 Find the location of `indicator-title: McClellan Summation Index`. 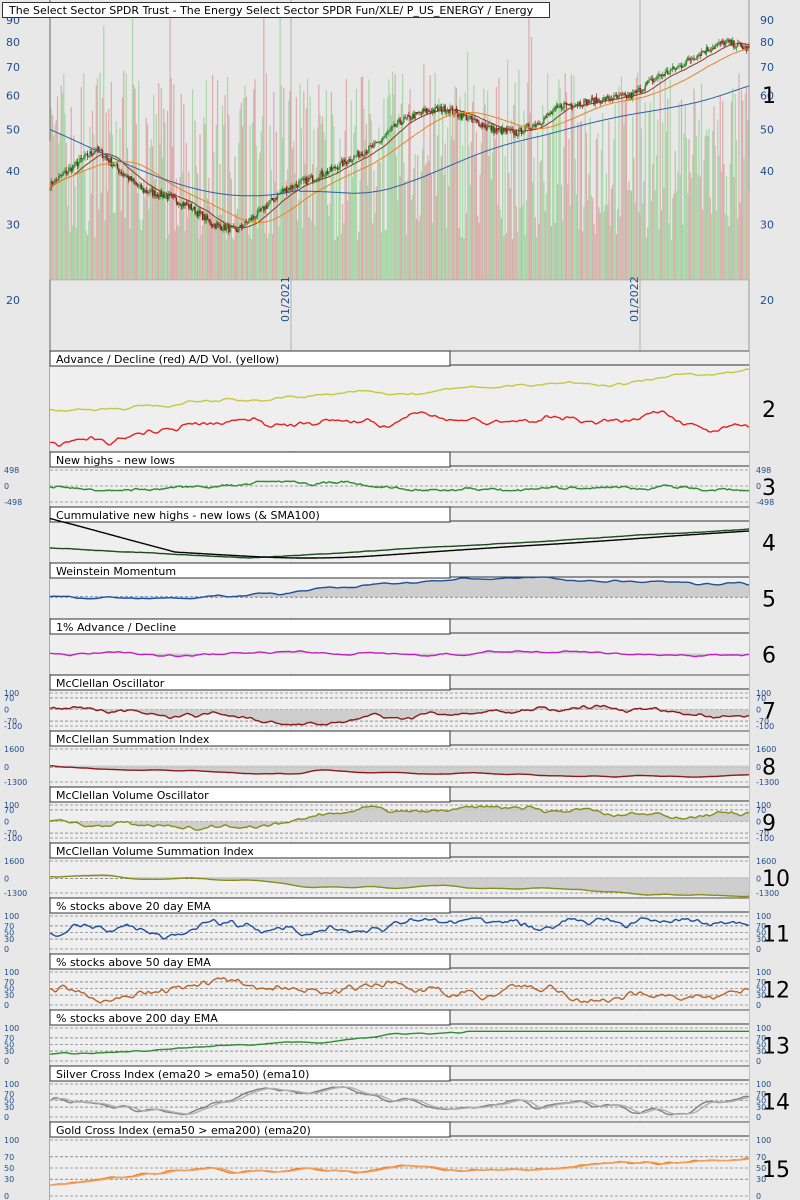

indicator-title: McClellan Summation Index is located at coordinates (133, 739).